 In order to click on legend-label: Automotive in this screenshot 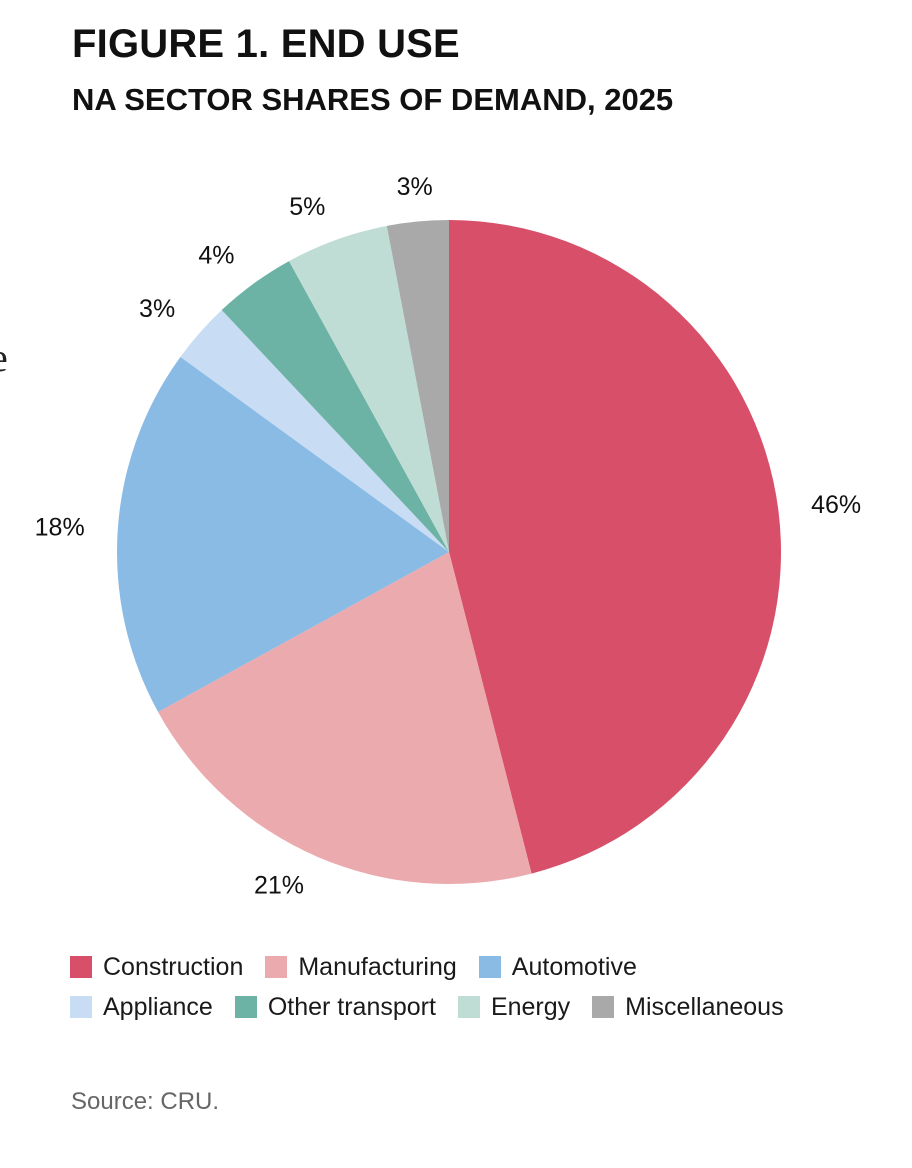, I will do `click(574, 966)`.